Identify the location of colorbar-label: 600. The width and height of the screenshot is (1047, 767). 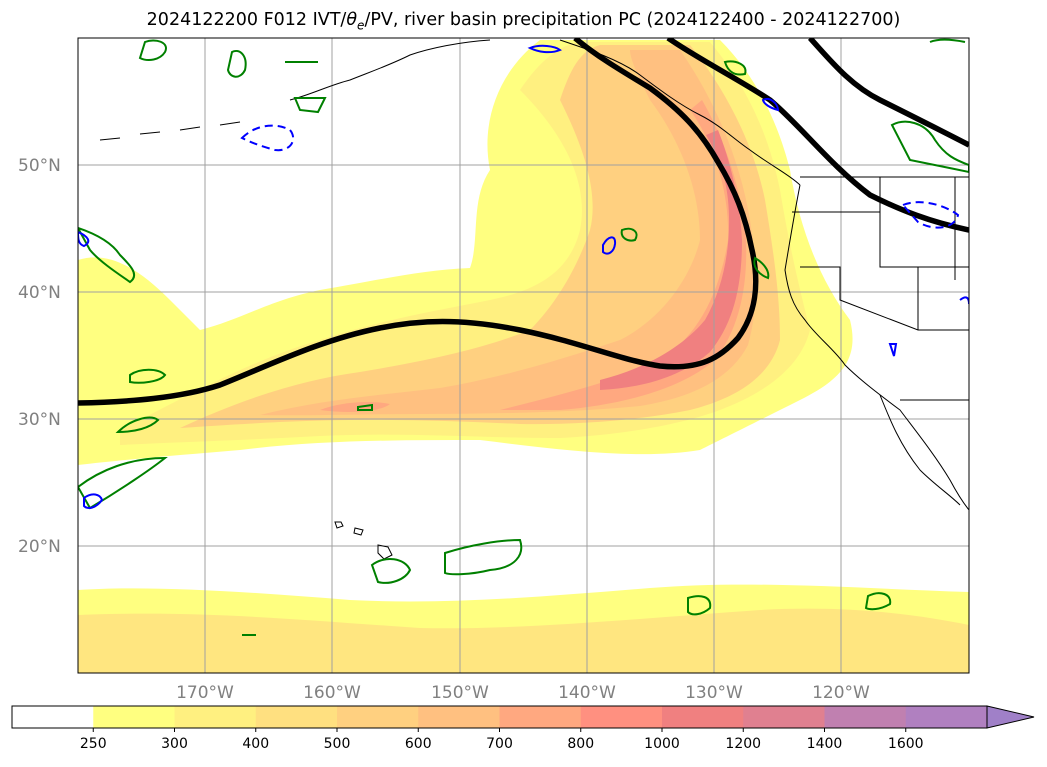
(418, 744).